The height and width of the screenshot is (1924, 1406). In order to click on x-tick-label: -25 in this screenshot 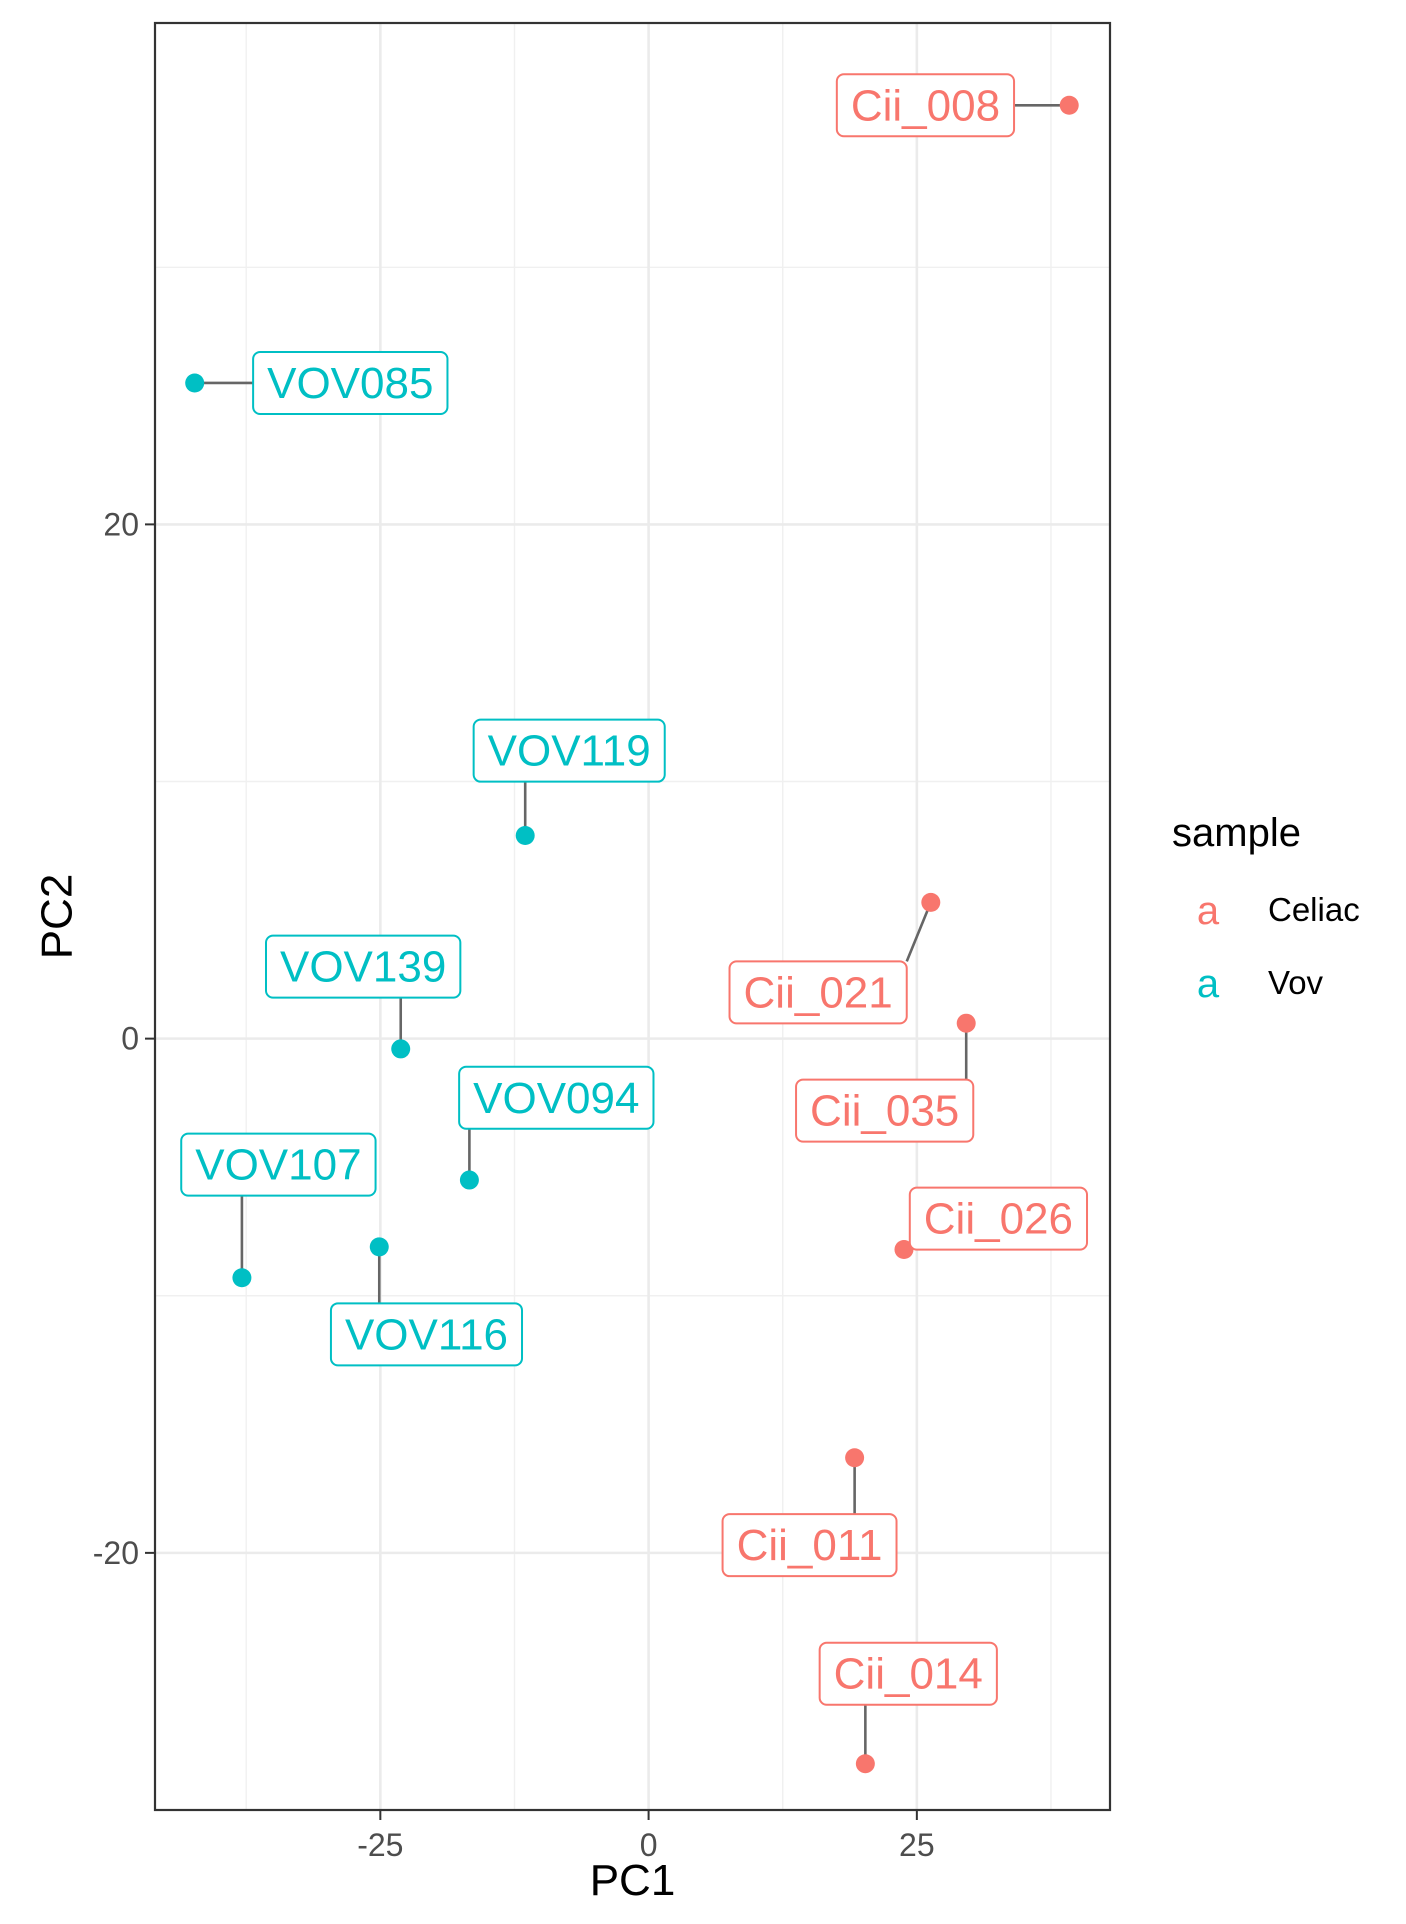, I will do `click(380, 1845)`.